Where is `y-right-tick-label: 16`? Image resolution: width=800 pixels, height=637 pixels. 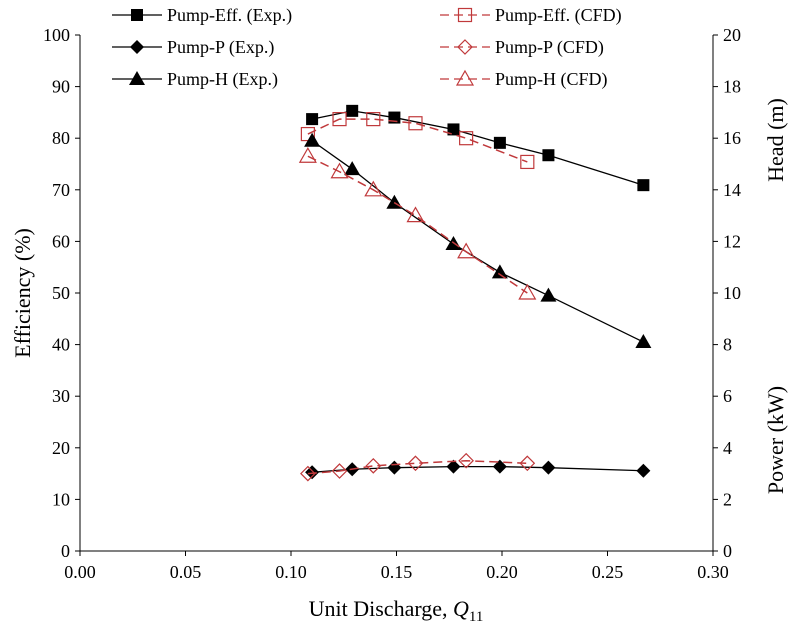 y-right-tick-label: 16 is located at coordinates (732, 138).